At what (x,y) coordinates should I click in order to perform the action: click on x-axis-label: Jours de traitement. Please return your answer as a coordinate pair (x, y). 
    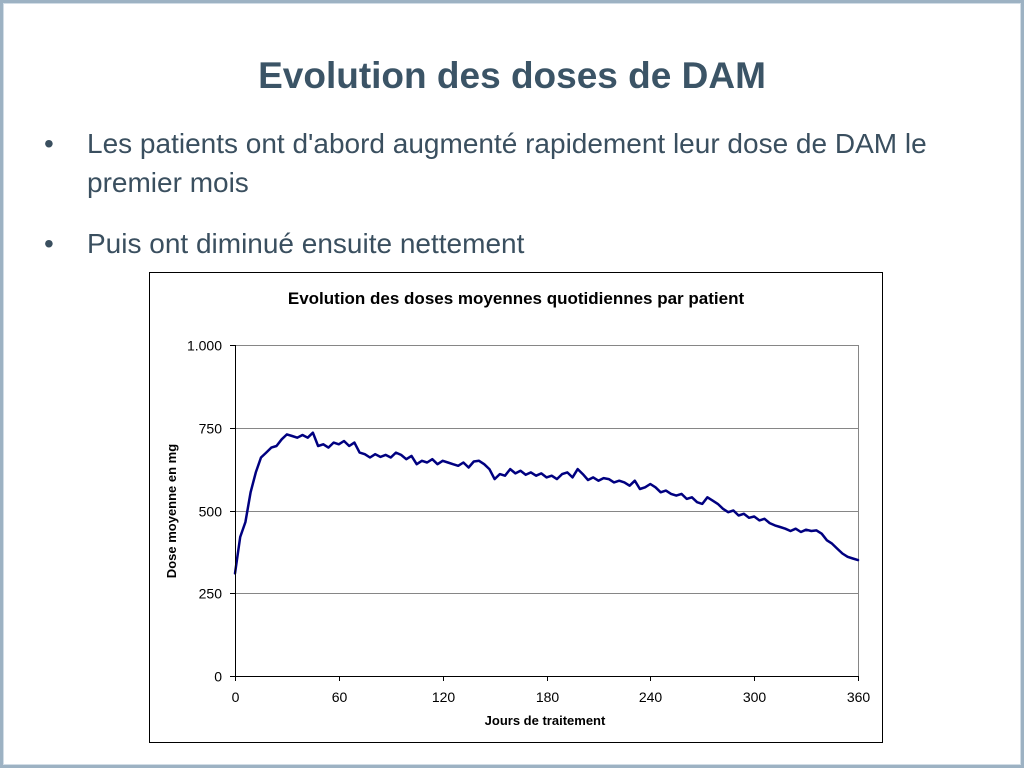
    Looking at the image, I should click on (545, 720).